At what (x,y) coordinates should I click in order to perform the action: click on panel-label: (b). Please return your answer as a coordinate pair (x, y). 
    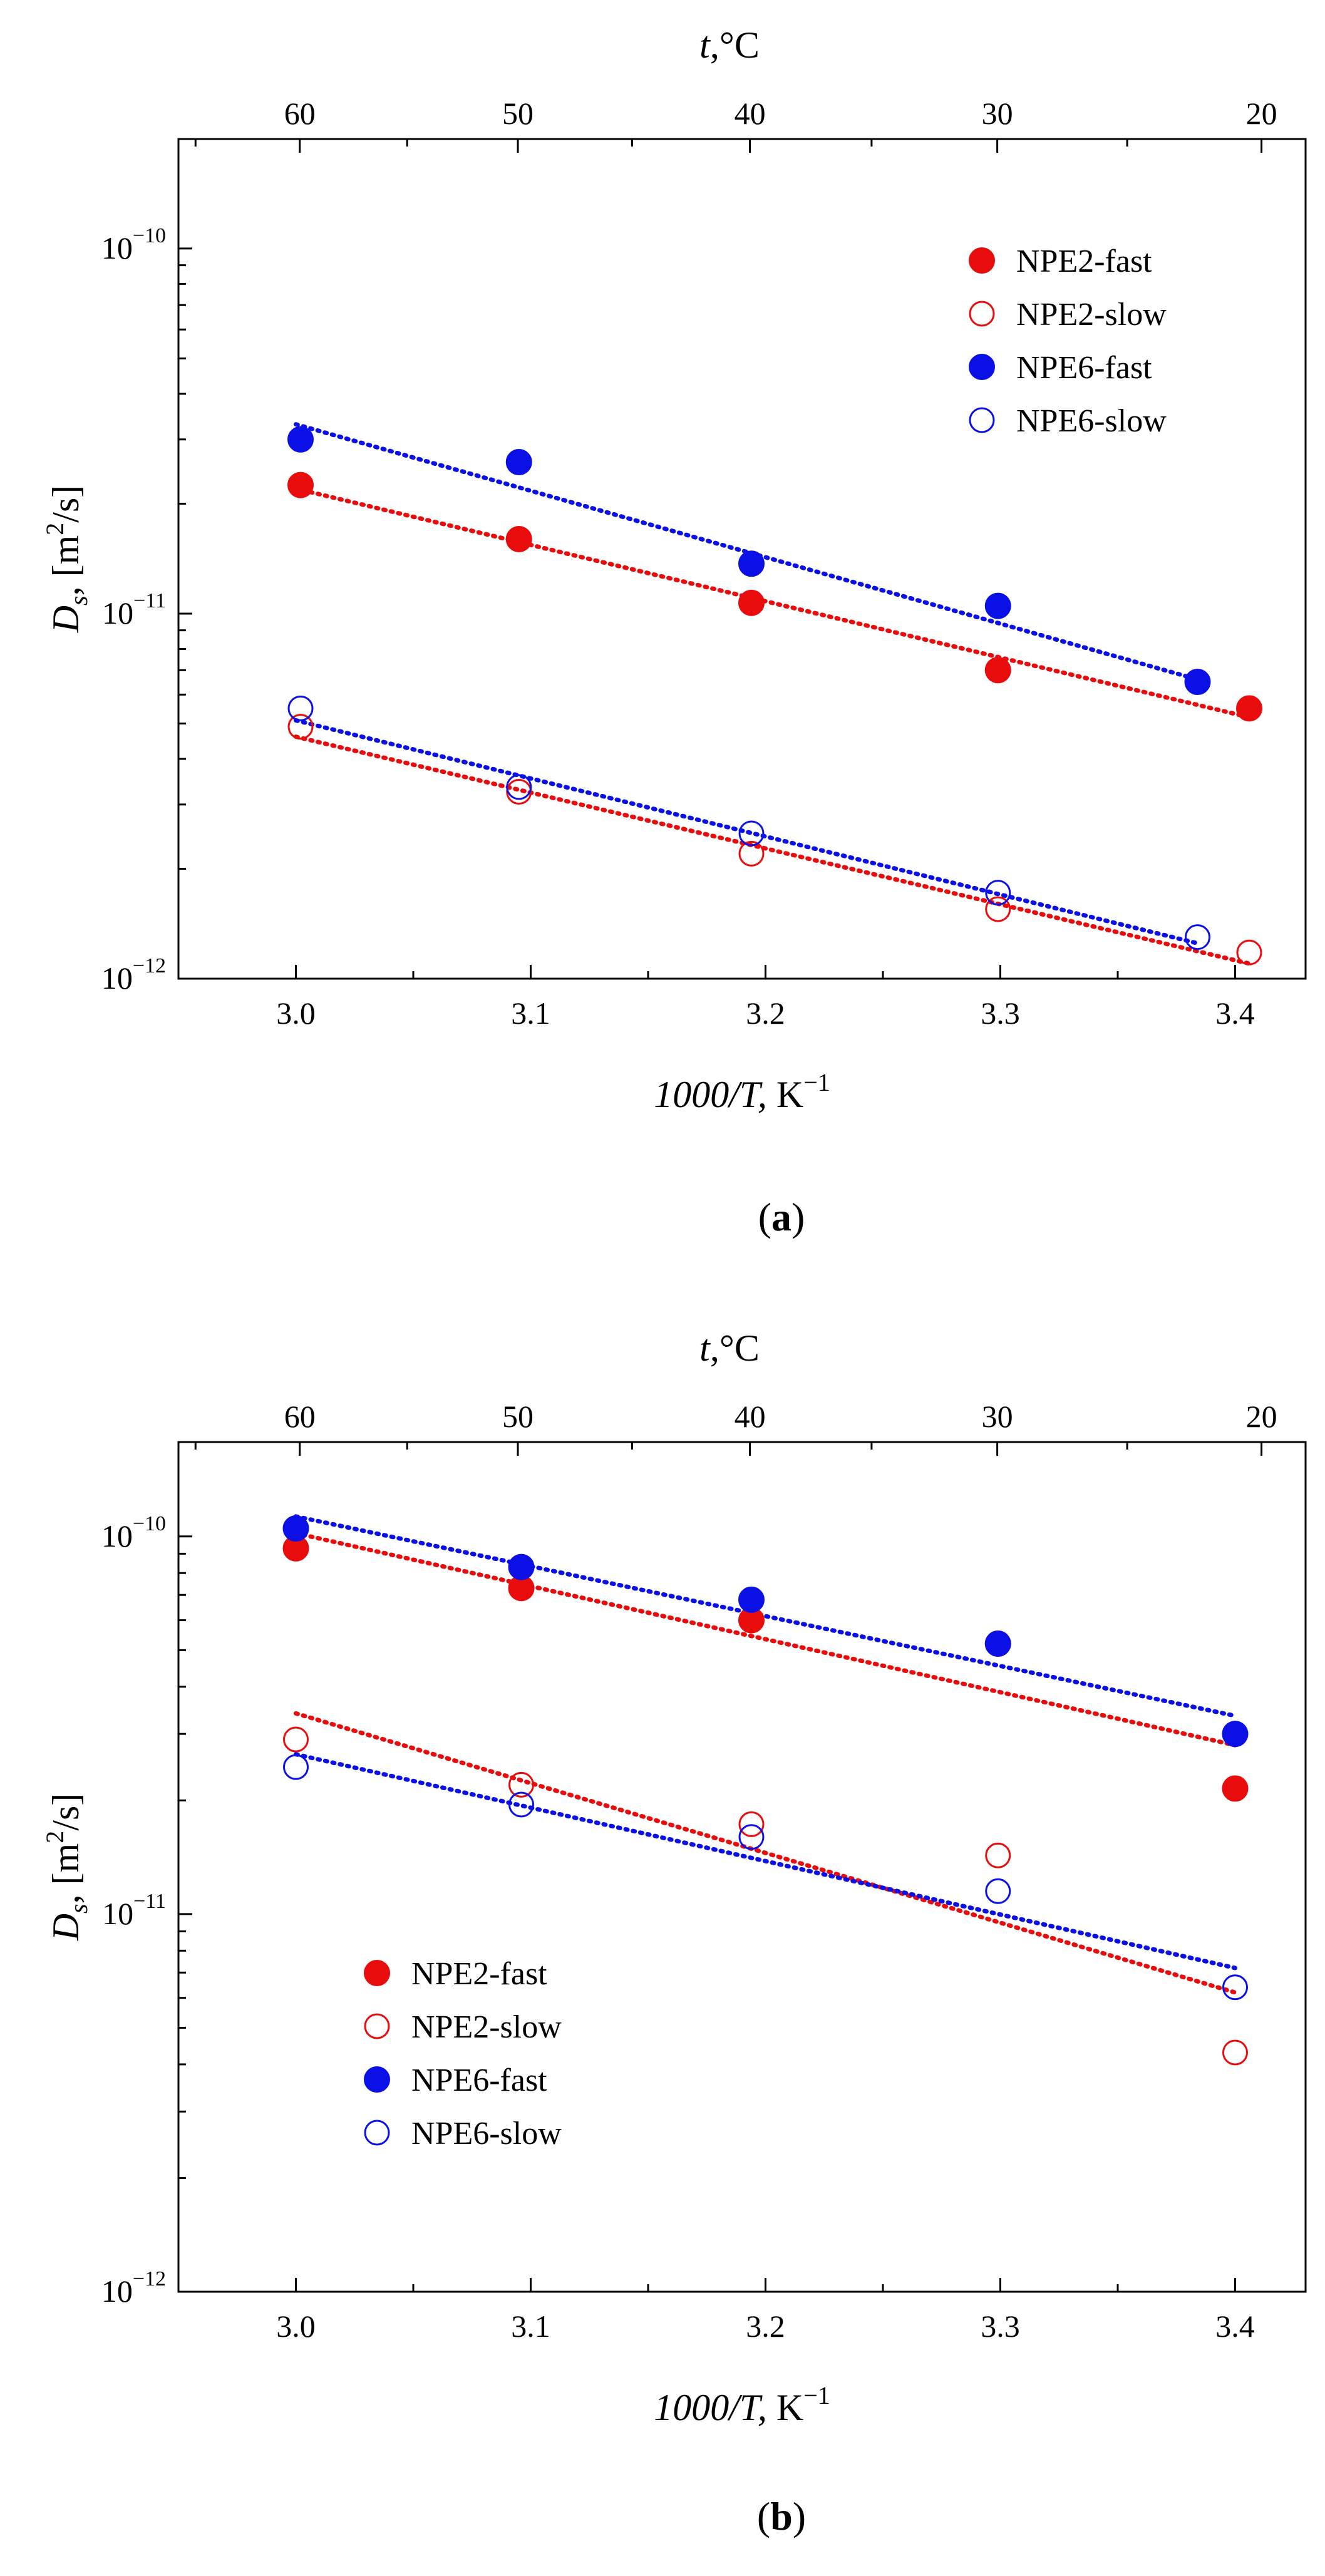
    Looking at the image, I should click on (782, 2516).